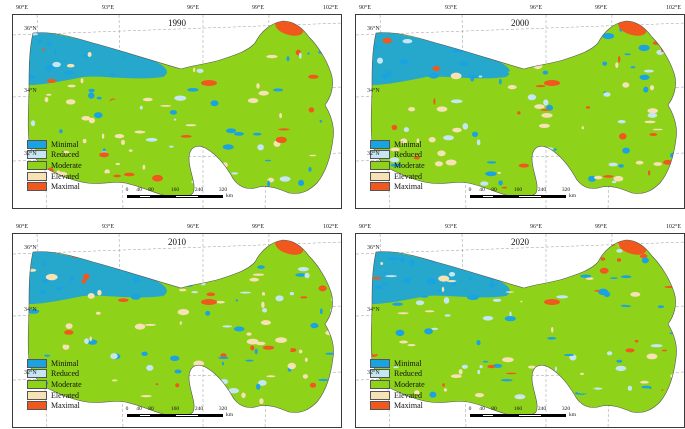  Describe the element at coordinates (223, 190) in the screenshot. I see `scale-tick-label: 320` at that location.